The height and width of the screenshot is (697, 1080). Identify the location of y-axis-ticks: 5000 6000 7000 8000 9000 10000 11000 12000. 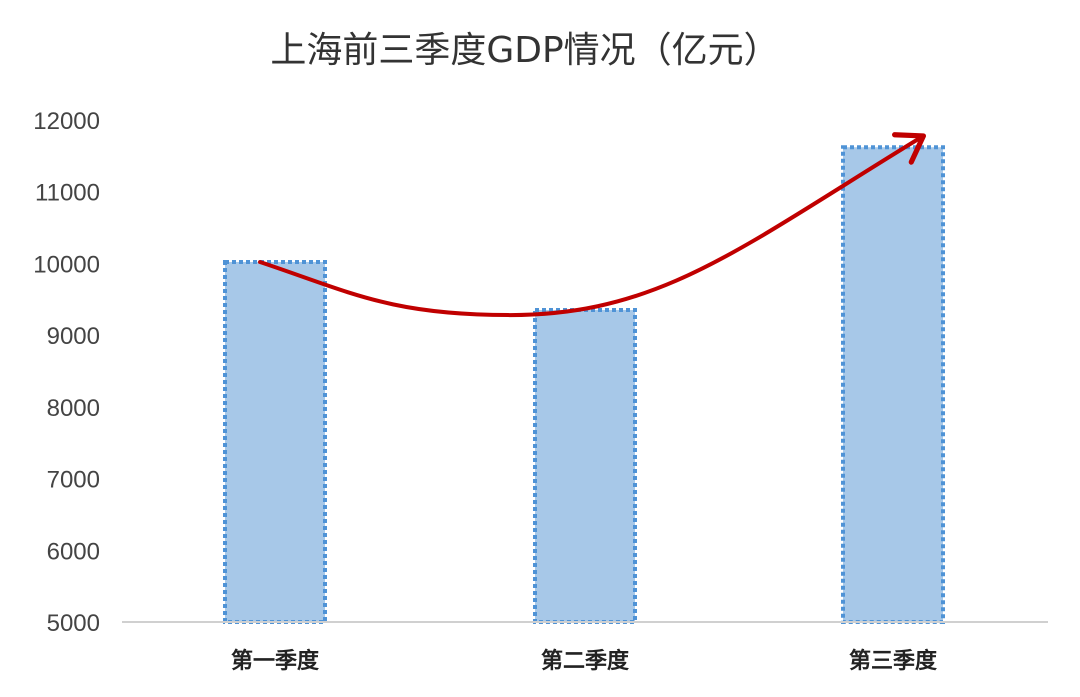
(66, 372).